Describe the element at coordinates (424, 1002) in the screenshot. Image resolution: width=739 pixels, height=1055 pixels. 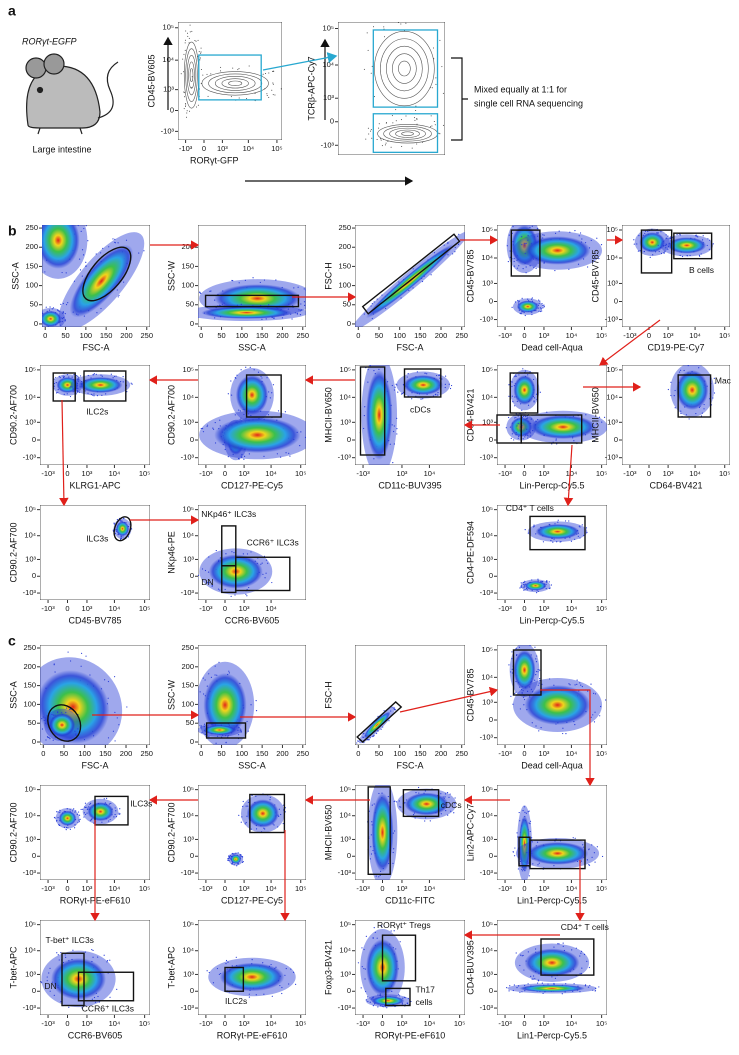
I see `gate-label: cells` at that location.